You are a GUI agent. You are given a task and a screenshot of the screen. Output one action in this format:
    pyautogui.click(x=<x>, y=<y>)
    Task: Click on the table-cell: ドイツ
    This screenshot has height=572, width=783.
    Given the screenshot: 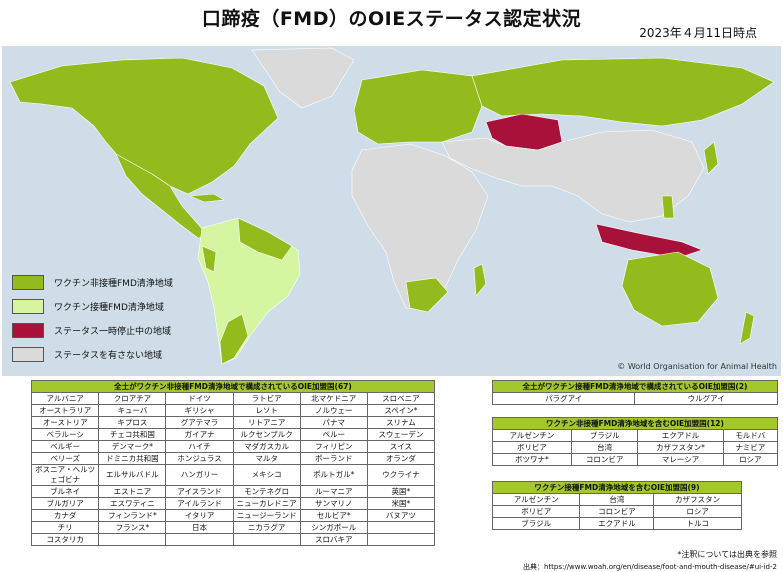 What is the action you would take?
    pyautogui.click(x=199, y=398)
    